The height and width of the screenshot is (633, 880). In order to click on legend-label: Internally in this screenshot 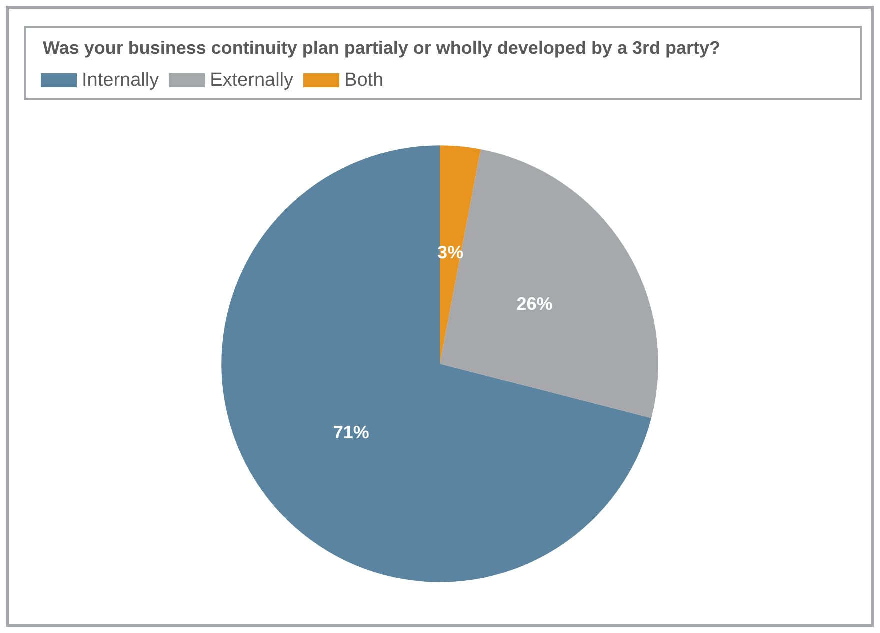, I will do `click(121, 80)`.